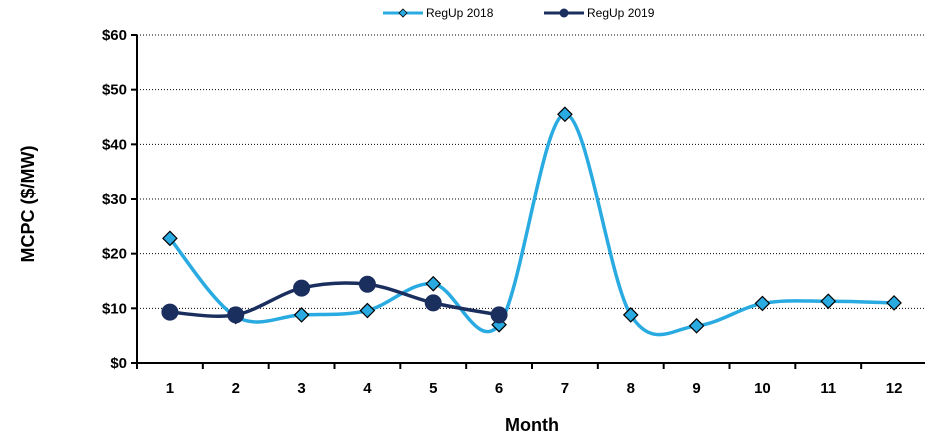 The height and width of the screenshot is (441, 925). Describe the element at coordinates (762, 388) in the screenshot. I see `x-tick-label: 10` at that location.